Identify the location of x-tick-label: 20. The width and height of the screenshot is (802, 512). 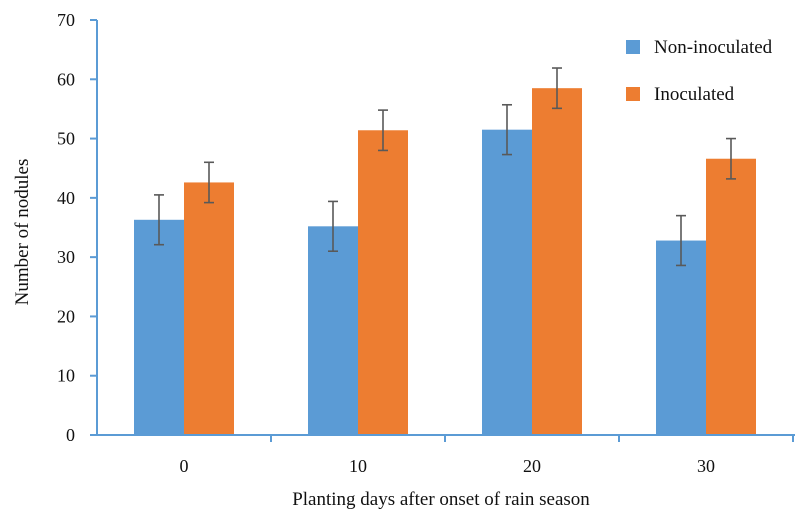
(532, 466).